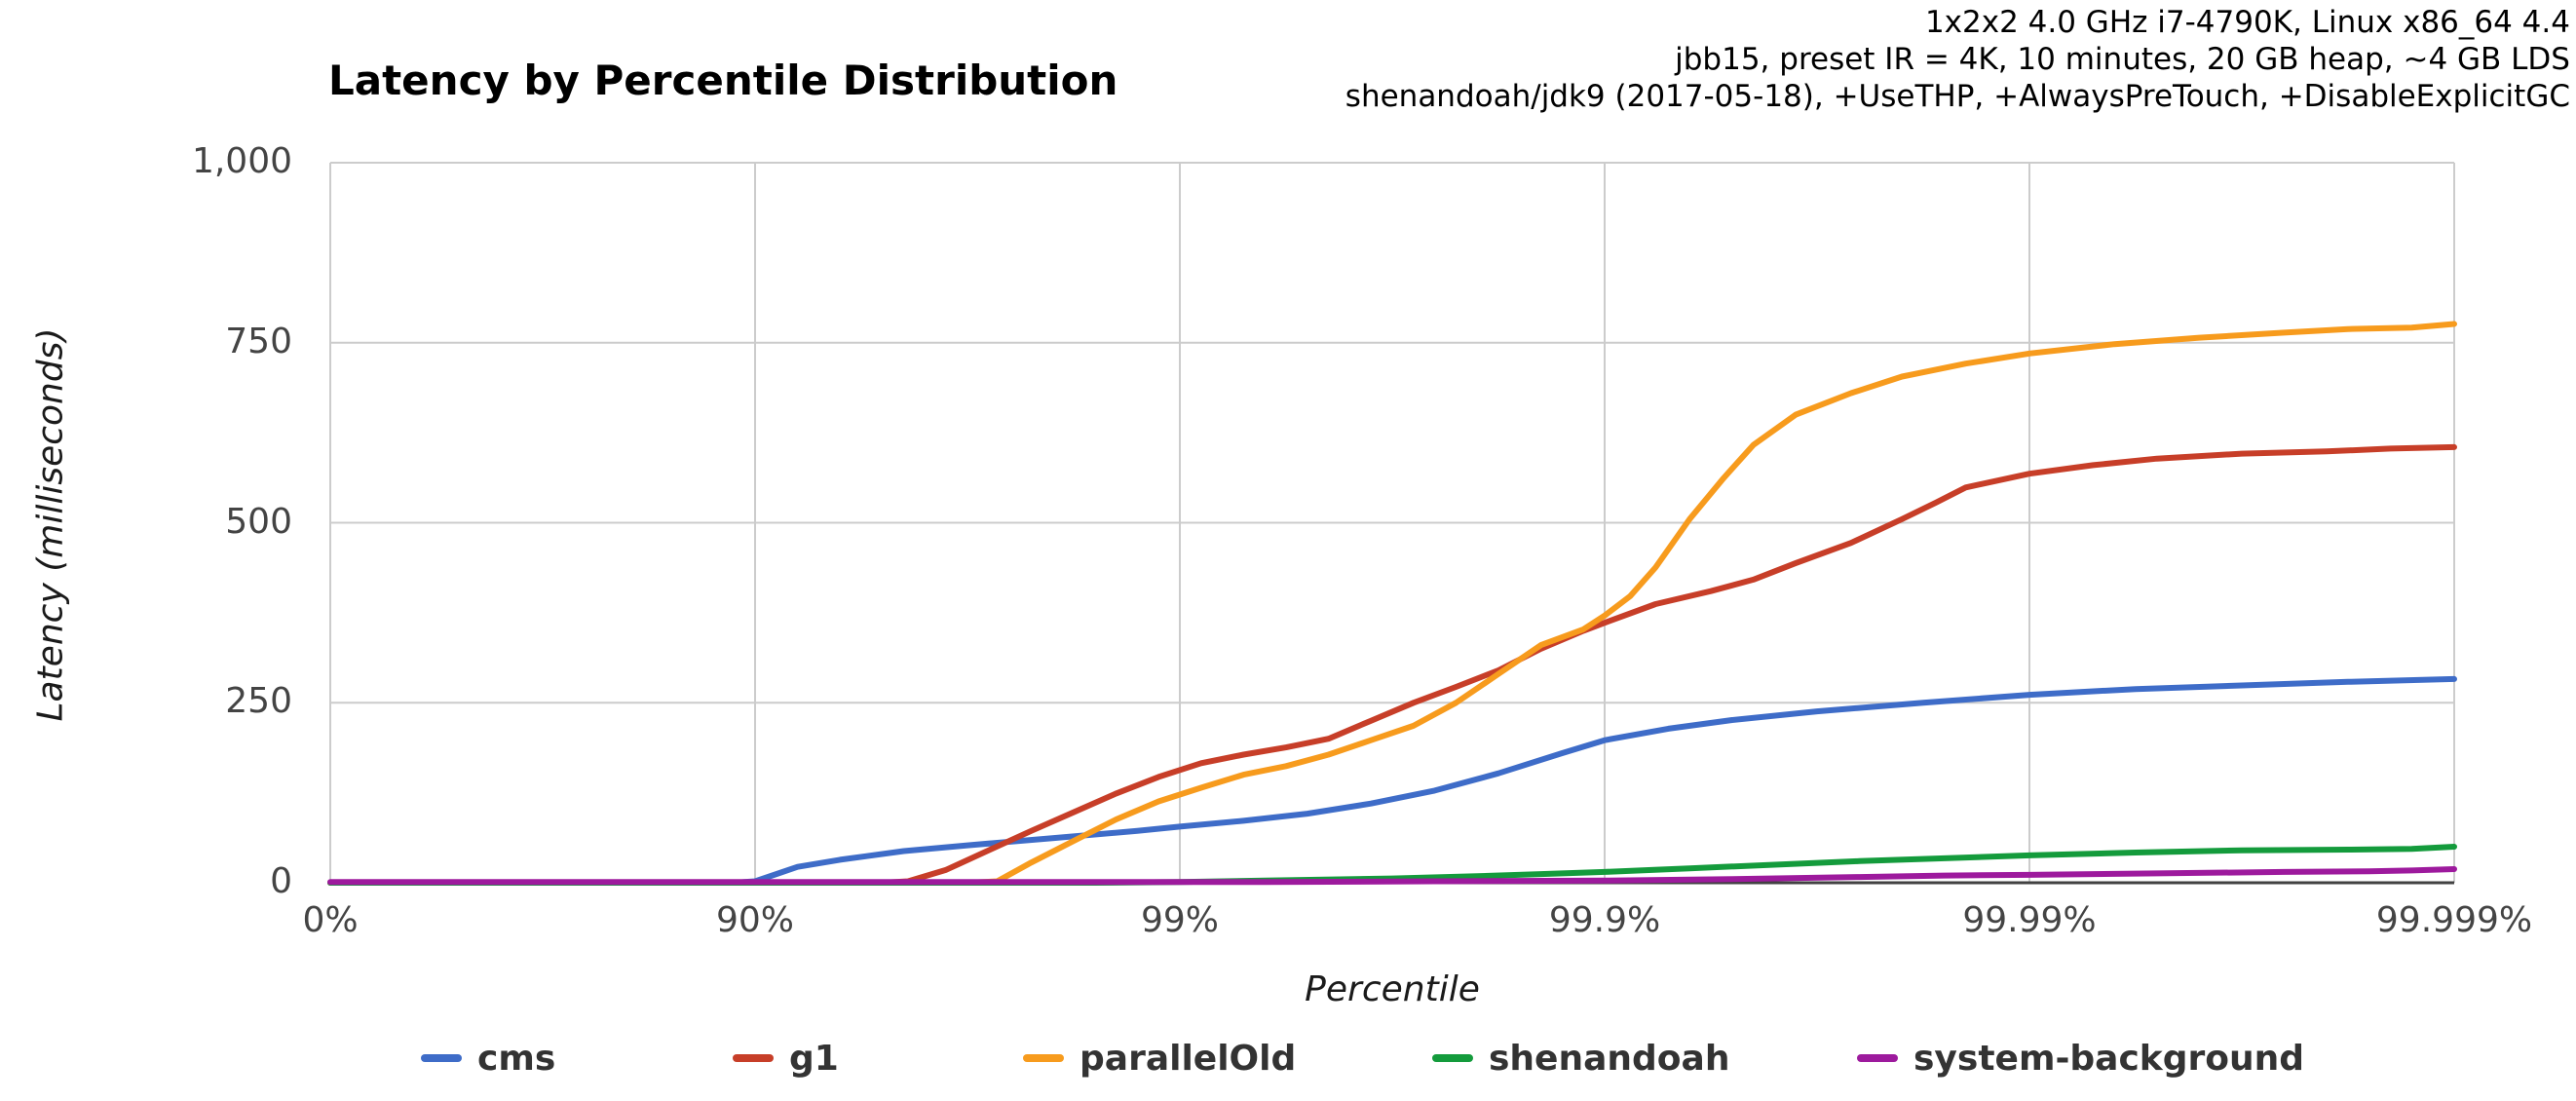  What do you see at coordinates (441, 1058) in the screenshot?
I see `legend-swatch-cms` at bounding box center [441, 1058].